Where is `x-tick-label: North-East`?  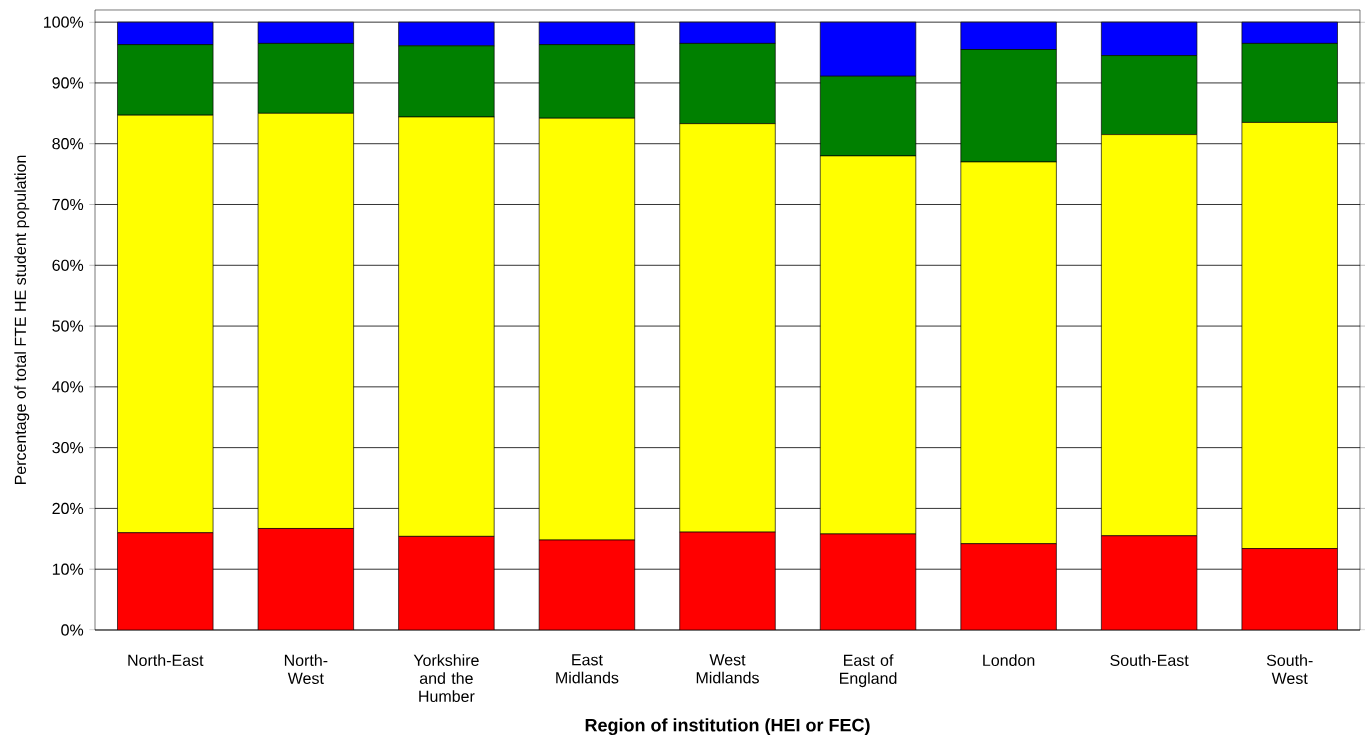
x-tick-label: North-East is located at coordinates (166, 660).